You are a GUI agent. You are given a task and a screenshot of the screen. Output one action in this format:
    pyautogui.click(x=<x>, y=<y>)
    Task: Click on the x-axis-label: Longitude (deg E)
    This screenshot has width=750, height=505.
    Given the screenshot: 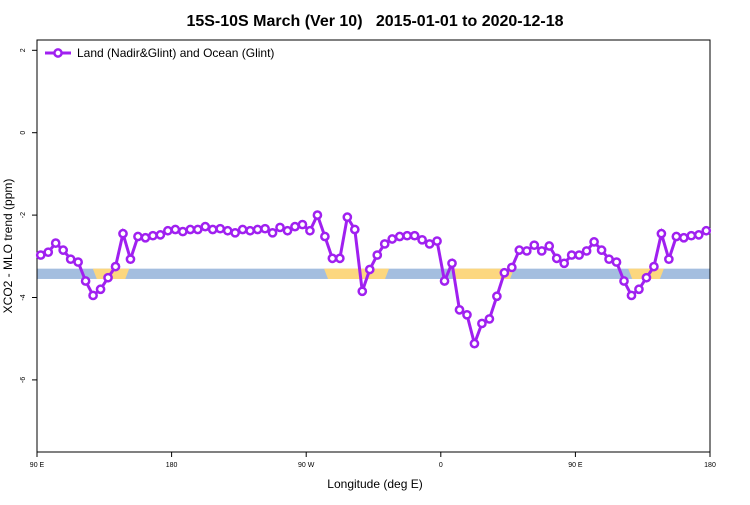 What is the action you would take?
    pyautogui.click(x=374, y=484)
    